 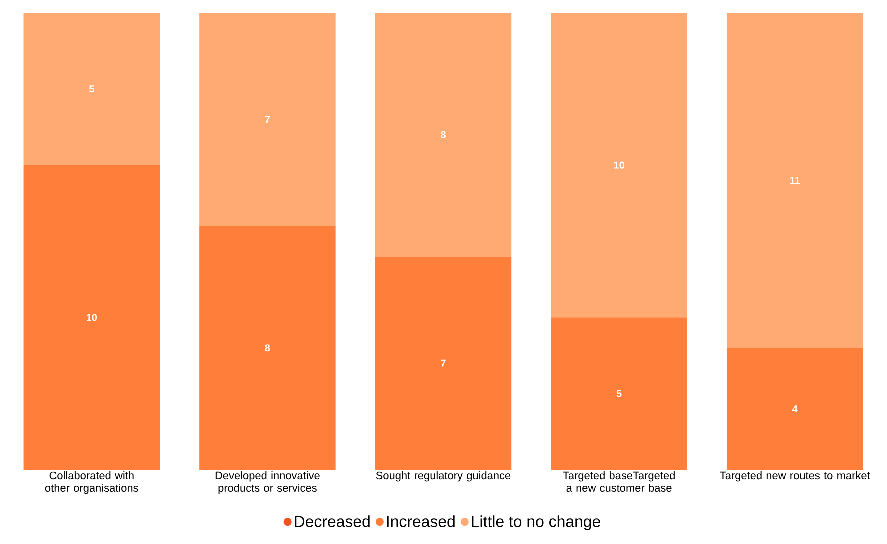 What do you see at coordinates (536, 523) in the screenshot?
I see `legend-label: Little to no change` at bounding box center [536, 523].